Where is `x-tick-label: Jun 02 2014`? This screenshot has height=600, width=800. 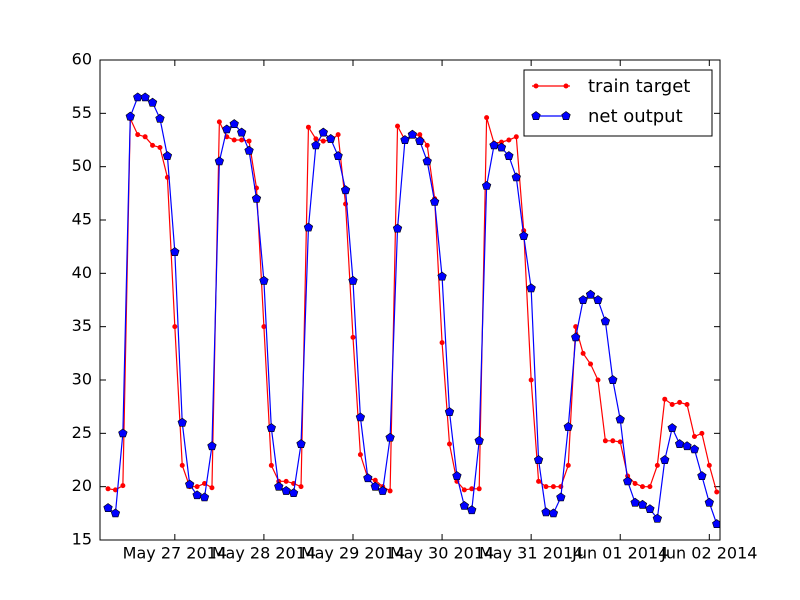
x-tick-label: Jun 02 2014 is located at coordinates (708, 553).